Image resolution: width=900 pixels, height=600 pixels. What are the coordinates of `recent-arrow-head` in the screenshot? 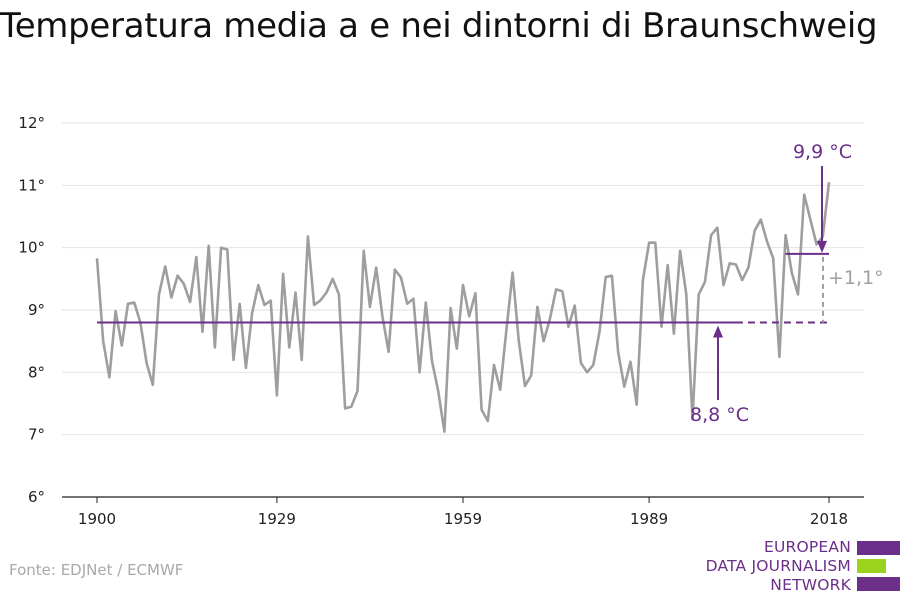 It's located at (822, 246).